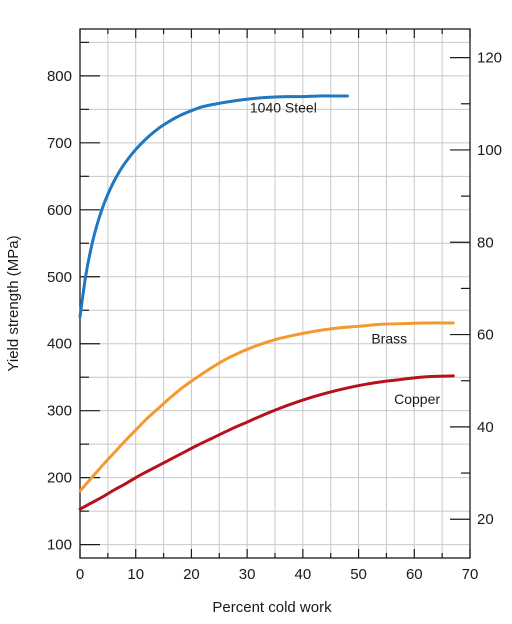 The height and width of the screenshot is (624, 512). What do you see at coordinates (135, 574) in the screenshot?
I see `x-tick-label: 10` at bounding box center [135, 574].